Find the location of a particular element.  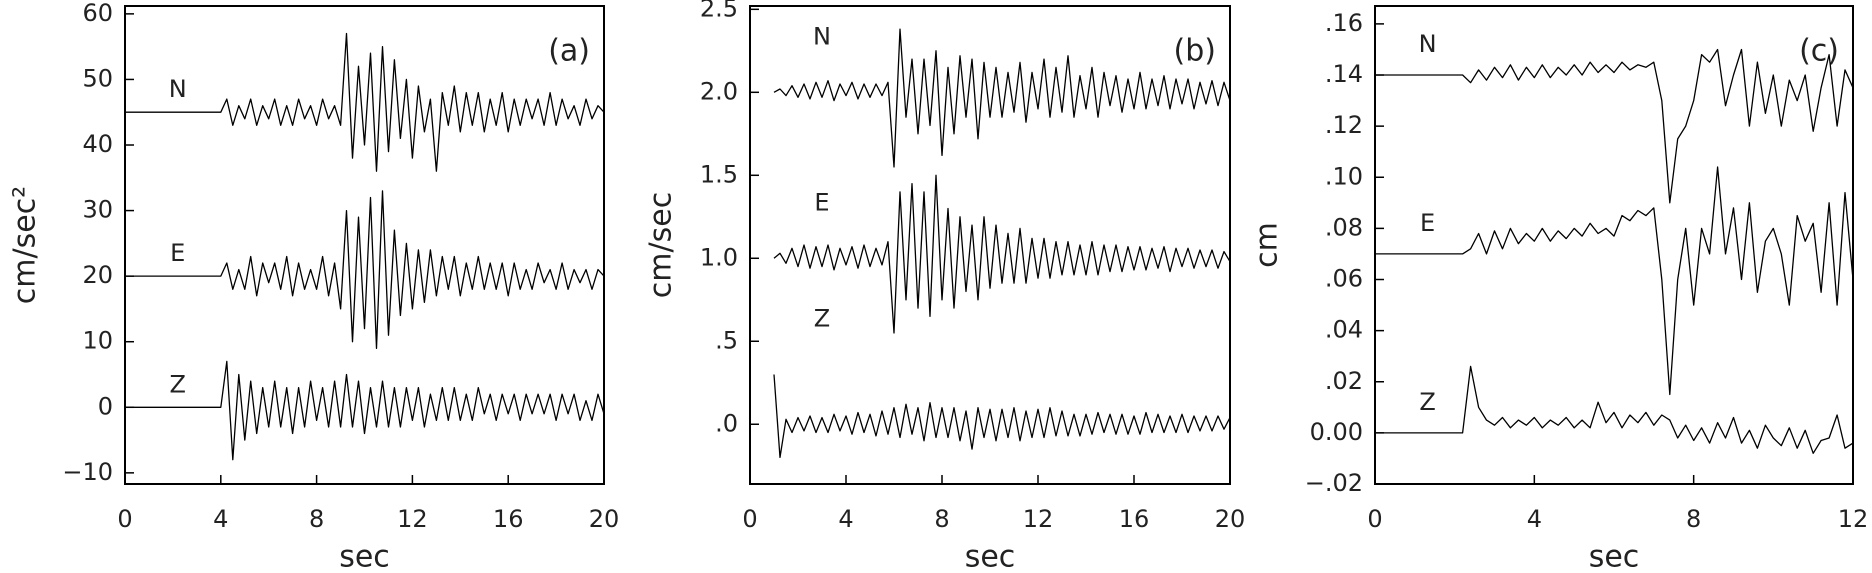

y-tick-label: 10 is located at coordinates (97, 341).